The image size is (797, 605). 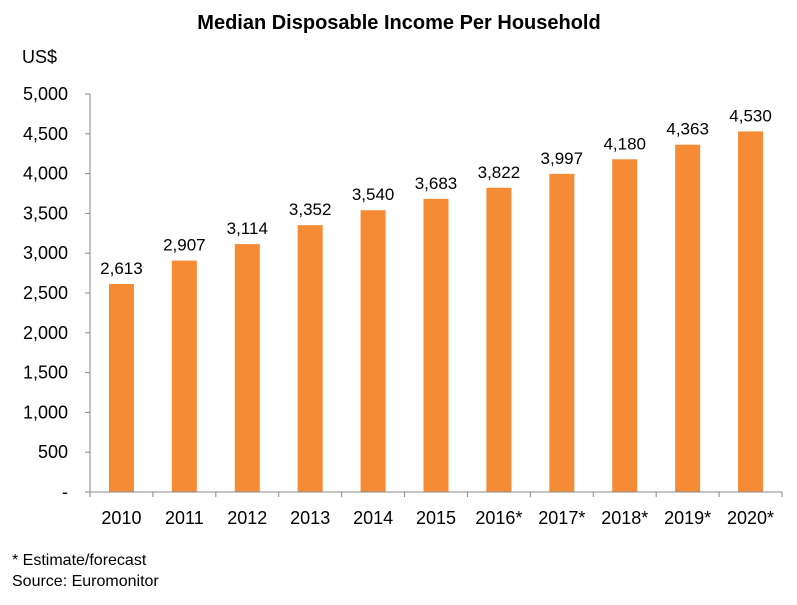 I want to click on data-label: 3,114, so click(x=247, y=228).